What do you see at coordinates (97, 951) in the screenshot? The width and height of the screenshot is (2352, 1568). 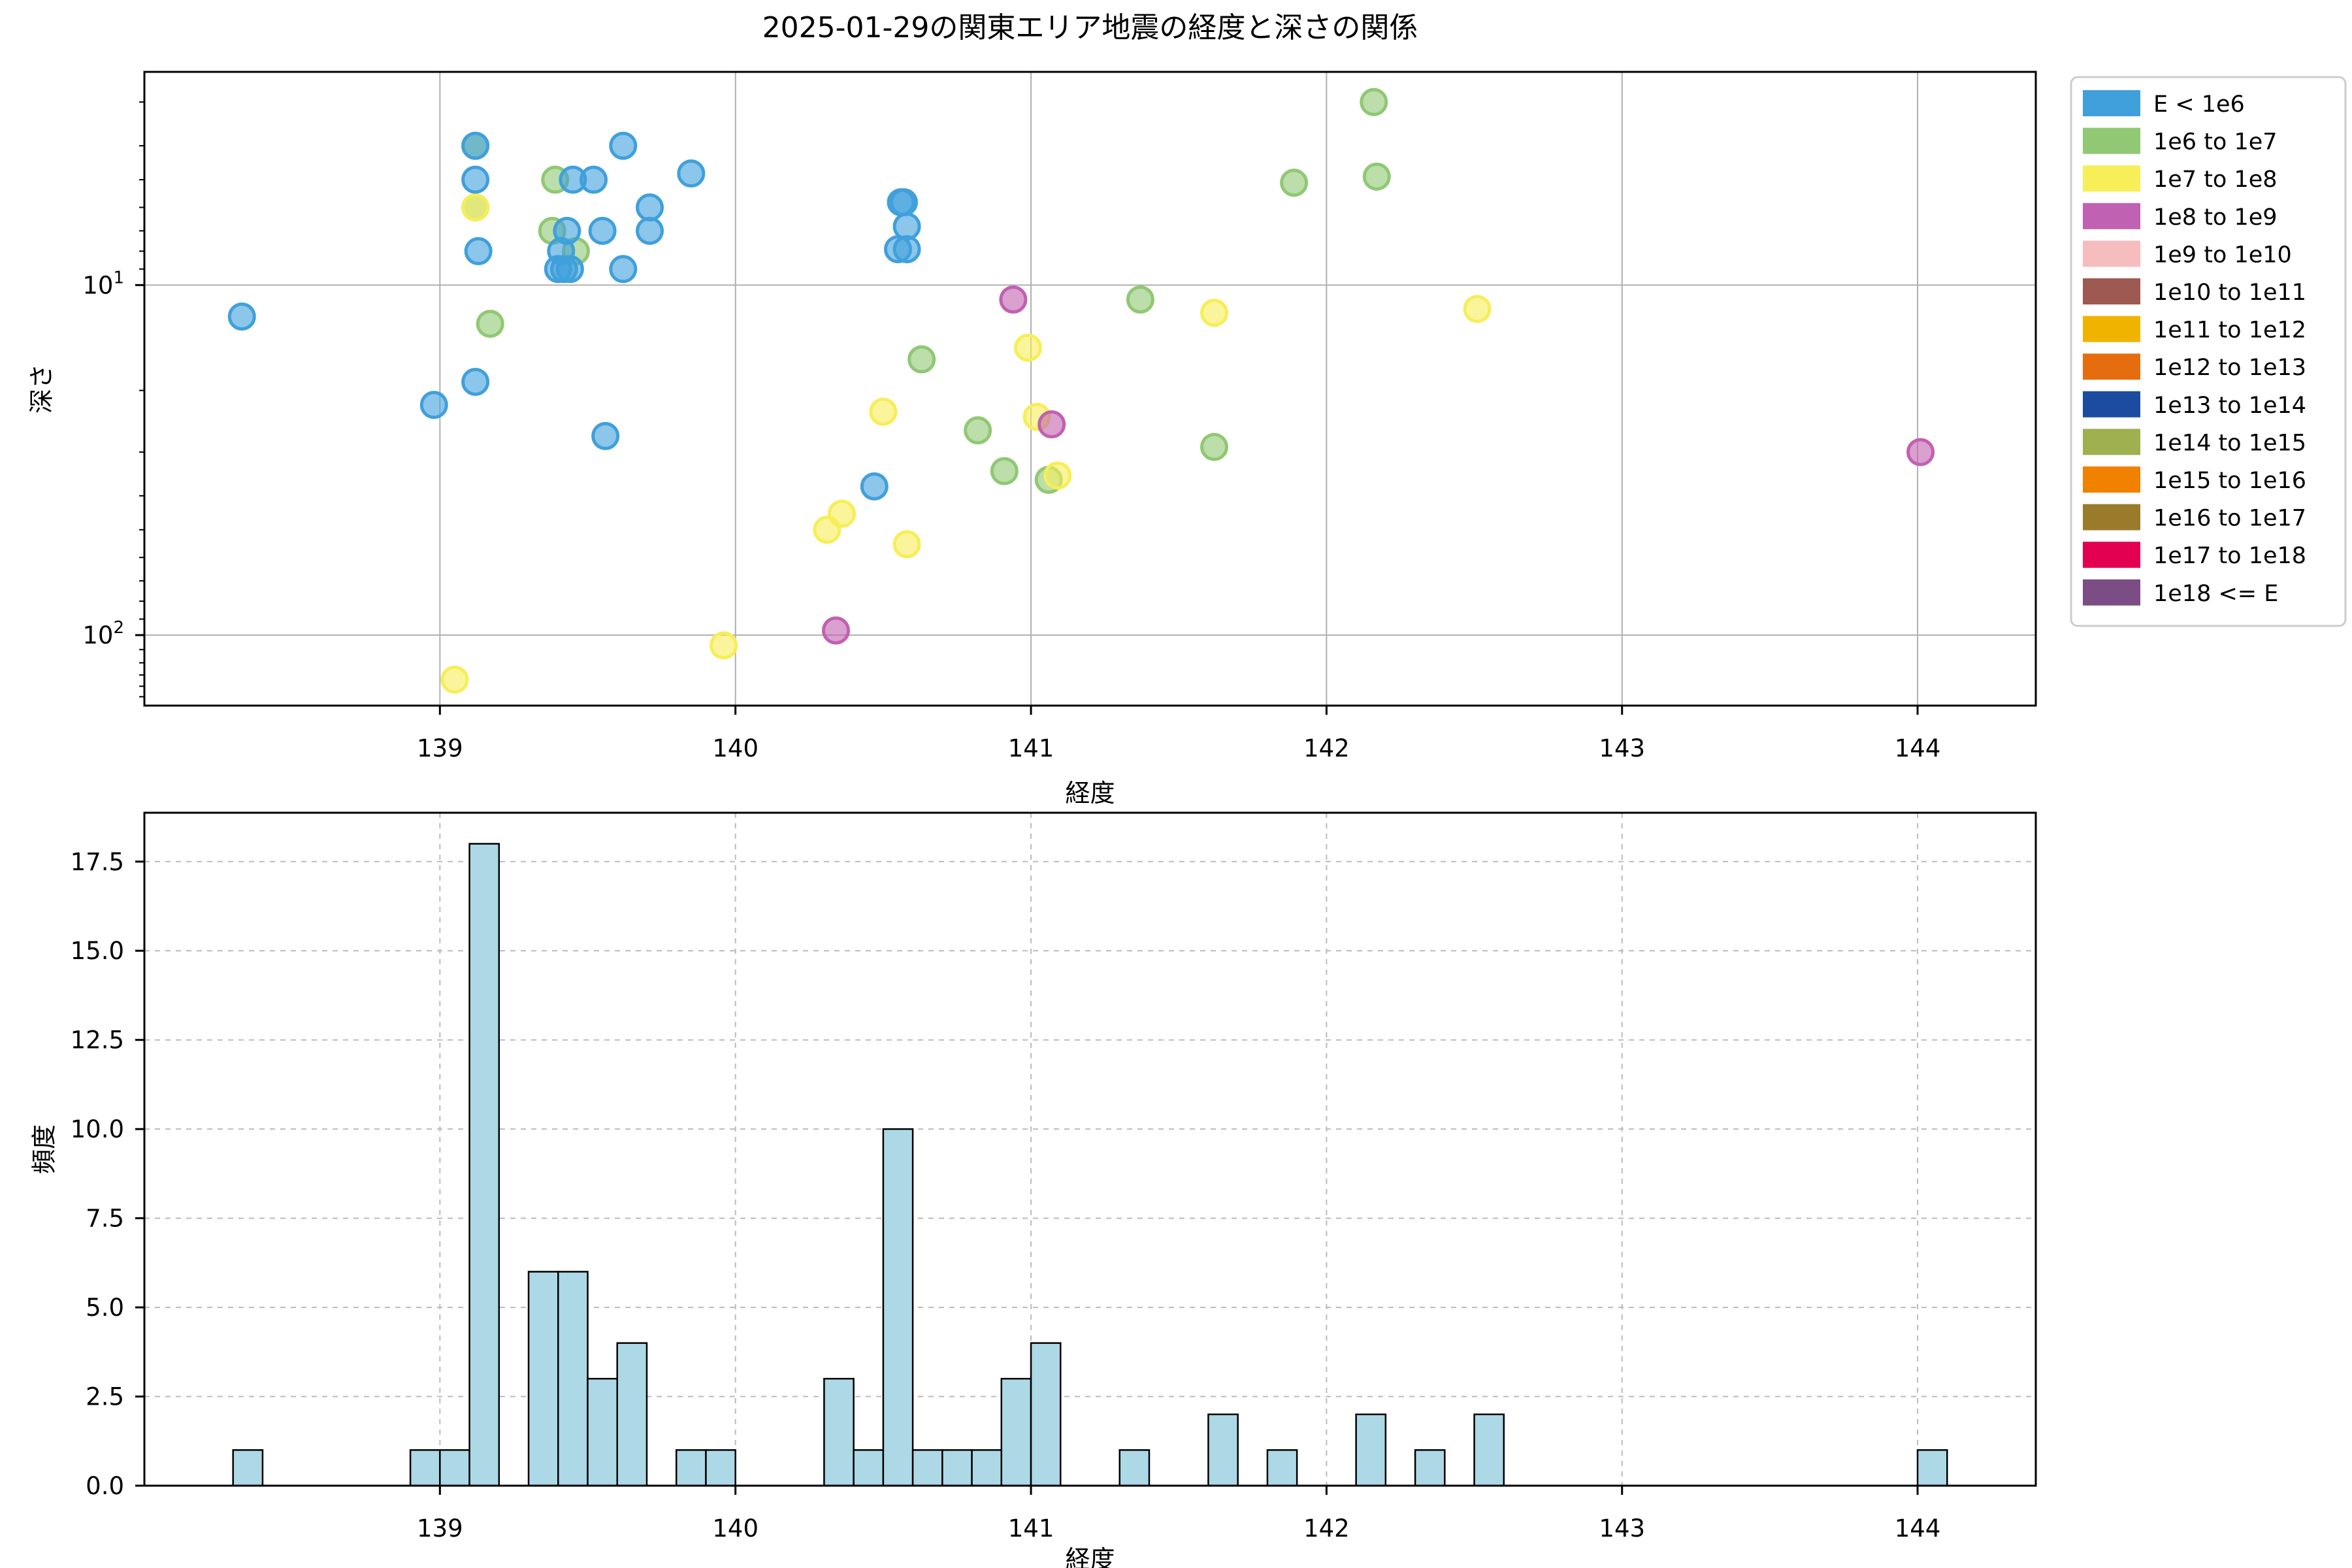 I see `histogram-ytick-label: 15.0` at bounding box center [97, 951].